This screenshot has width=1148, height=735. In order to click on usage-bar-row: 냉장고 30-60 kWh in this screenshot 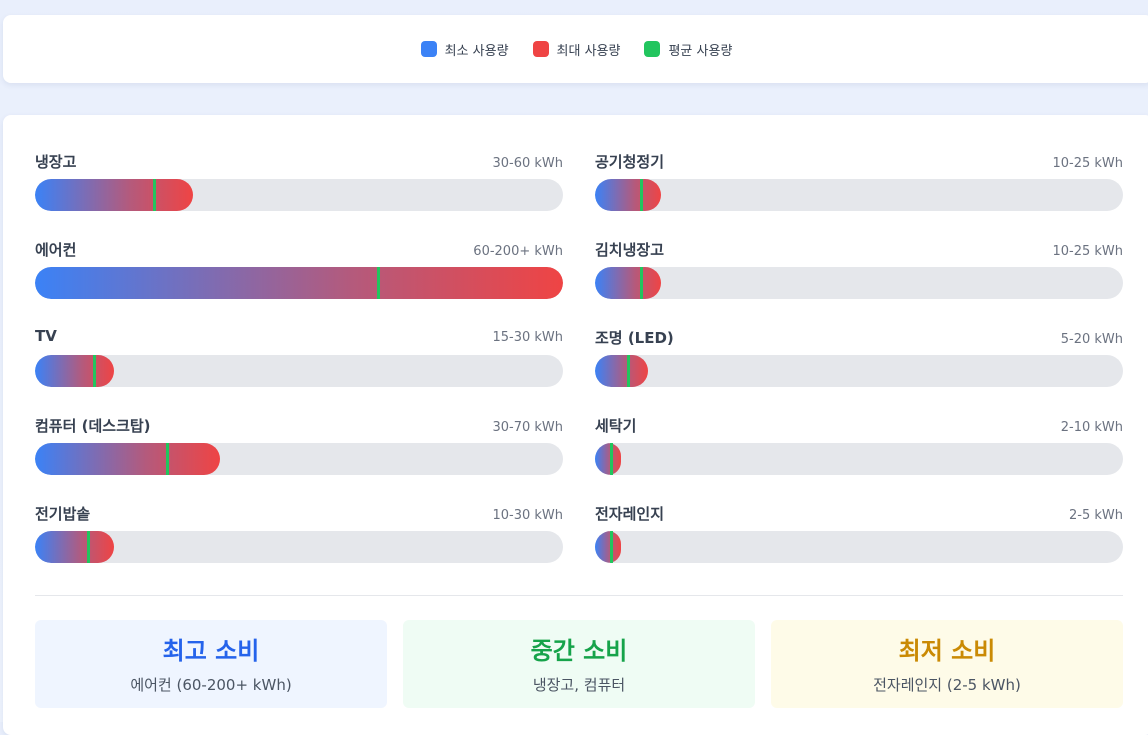, I will do `click(299, 183)`.